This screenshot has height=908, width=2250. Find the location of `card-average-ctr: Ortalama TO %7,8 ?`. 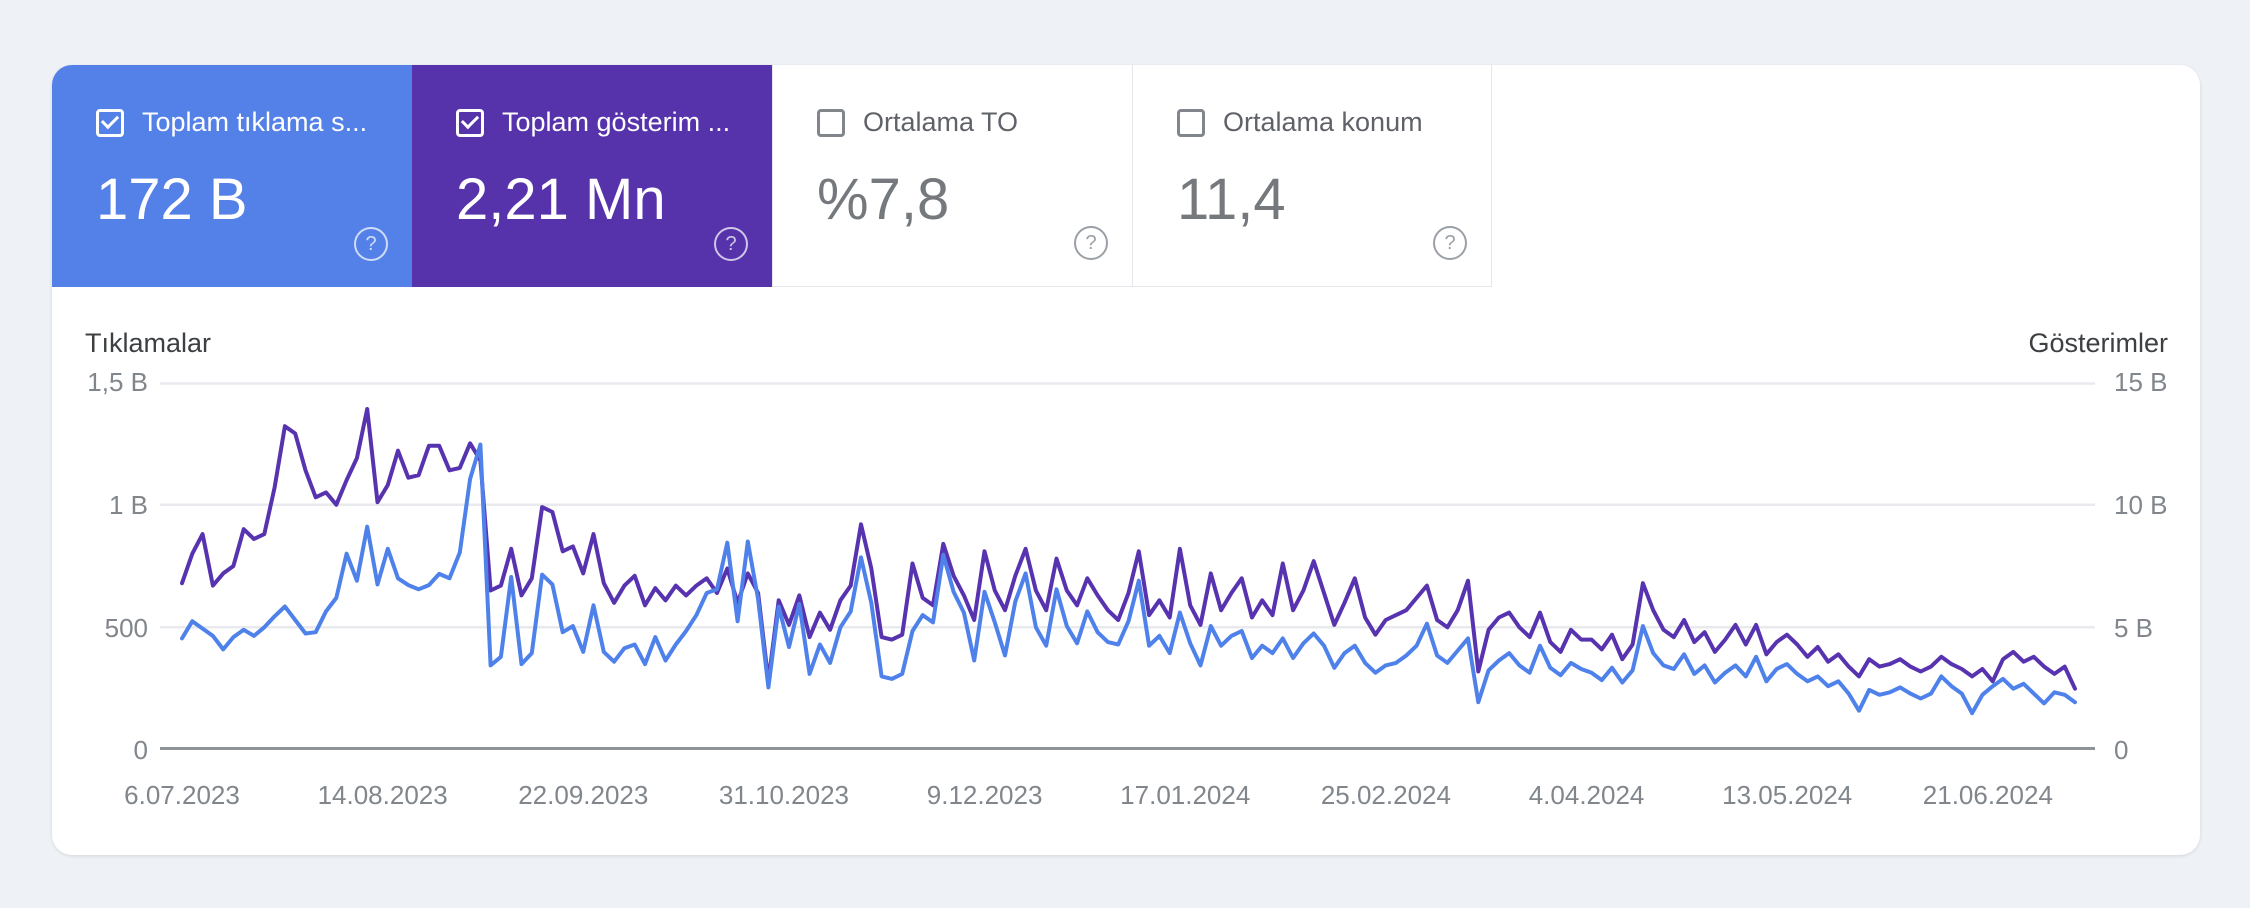

card-average-ctr: Ortalama TO %7,8 ? is located at coordinates (952, 176).